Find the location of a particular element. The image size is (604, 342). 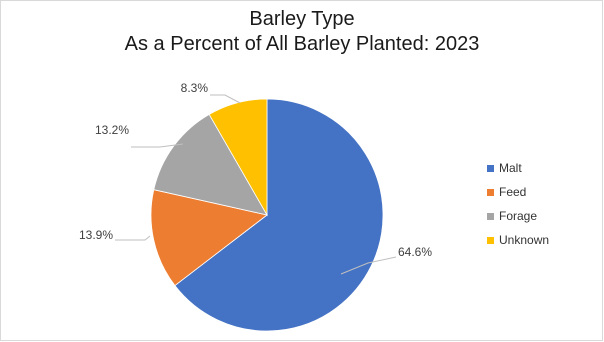

legend-label-feed: Feed is located at coordinates (513, 192).